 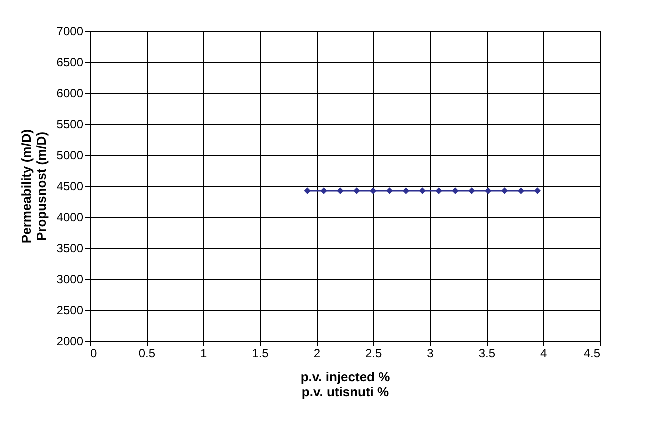 What do you see at coordinates (544, 353) in the screenshot?
I see `x-tick-label: 4` at bounding box center [544, 353].